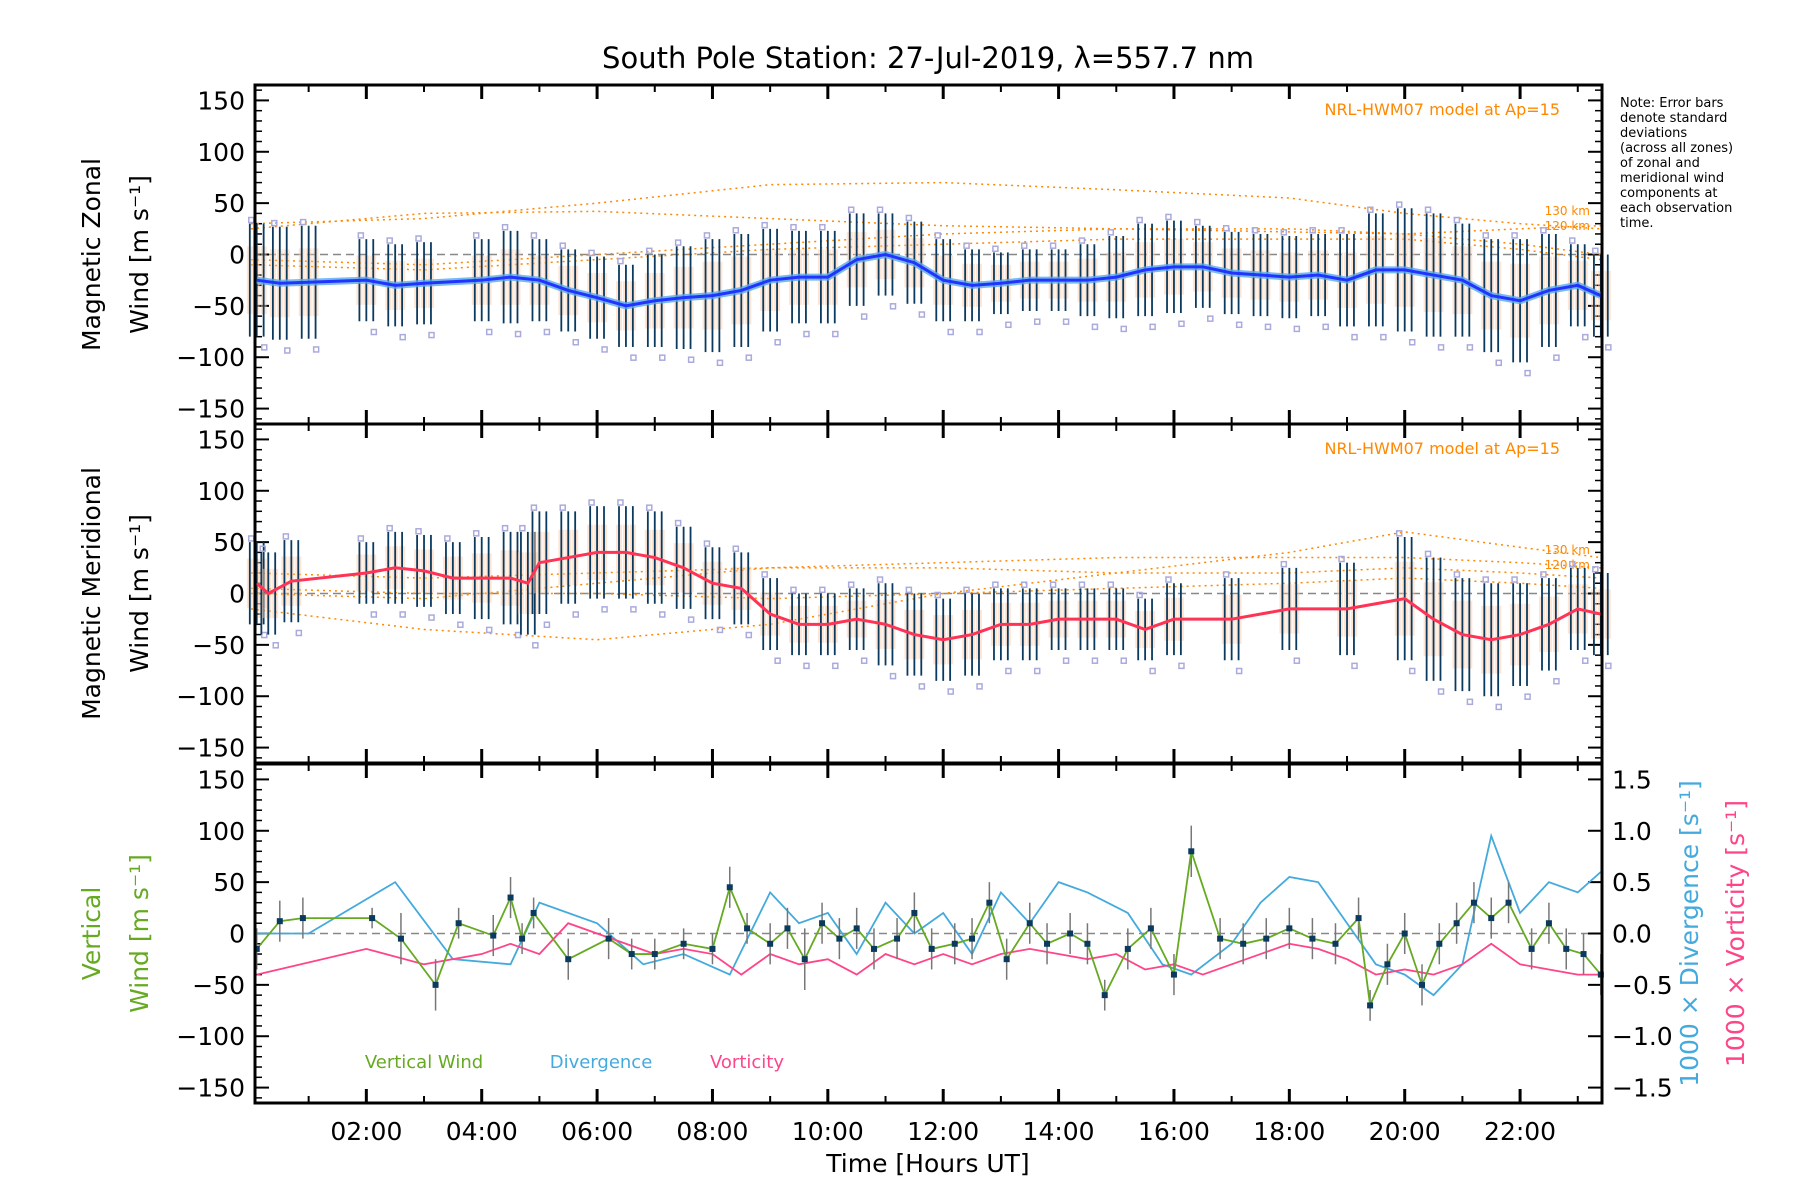 The height and width of the screenshot is (1200, 1800). What do you see at coordinates (218, 985) in the screenshot?
I see `y-tick-label: −50` at bounding box center [218, 985].